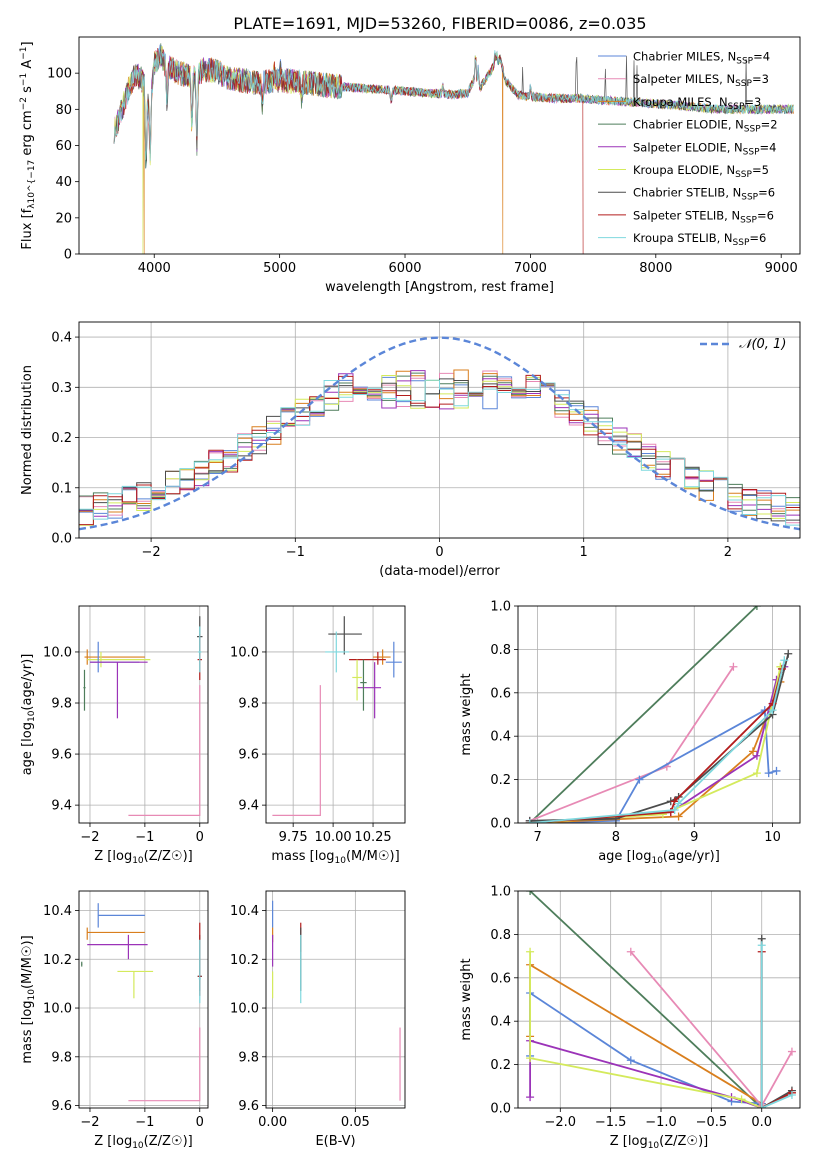 The height and width of the screenshot is (1174, 819). What do you see at coordinates (530, 268) in the screenshot?
I see `x-tick-label: 7000` at bounding box center [530, 268].